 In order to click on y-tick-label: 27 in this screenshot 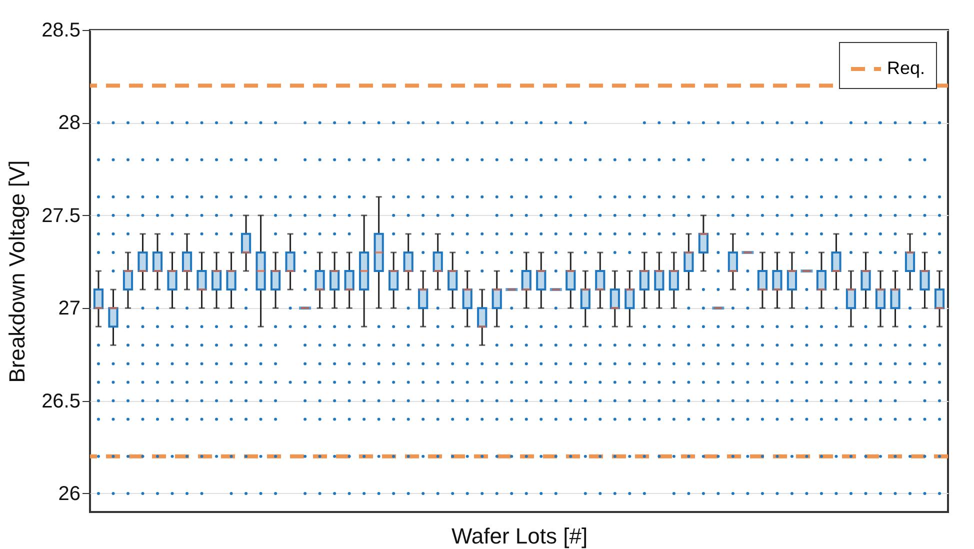, I will do `click(69, 309)`.